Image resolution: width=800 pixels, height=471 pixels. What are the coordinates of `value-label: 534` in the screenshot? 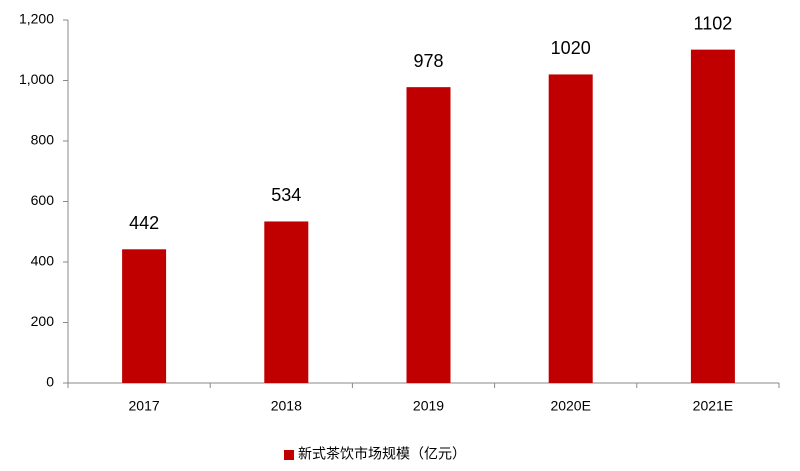 It's located at (286, 195).